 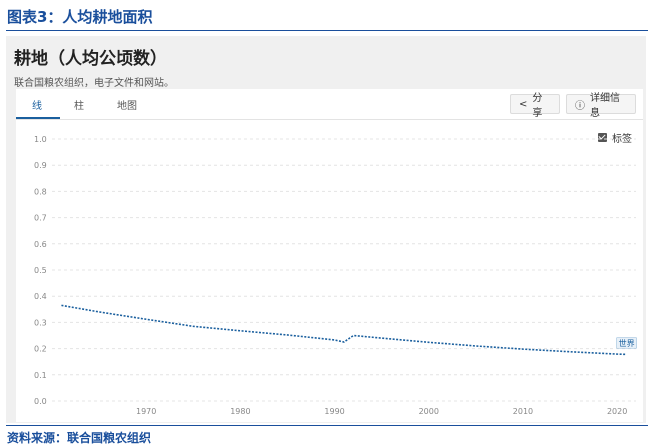 I want to click on x-tick-label: 1970, so click(x=146, y=411).